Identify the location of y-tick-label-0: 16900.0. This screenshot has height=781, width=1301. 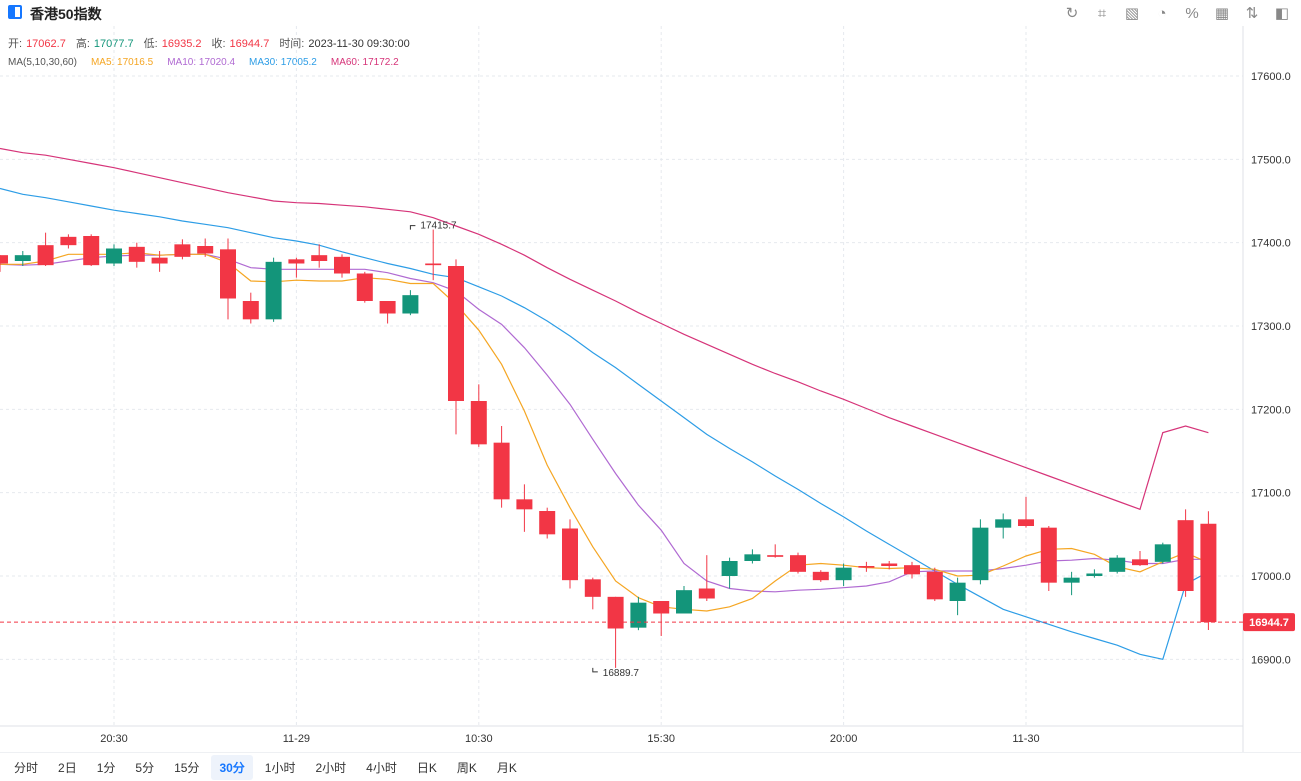
(1271, 660).